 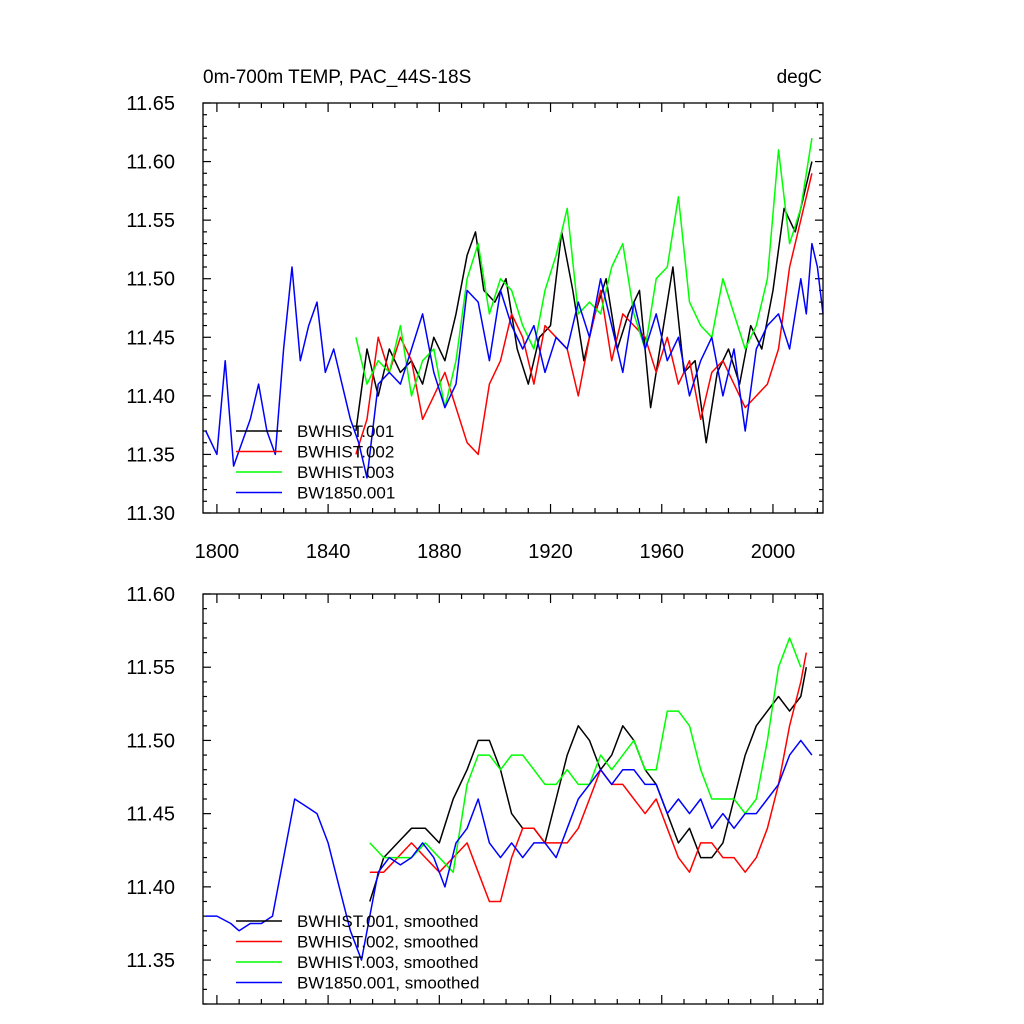 What do you see at coordinates (150, 104) in the screenshot?
I see `top-ytick-label: 11.65` at bounding box center [150, 104].